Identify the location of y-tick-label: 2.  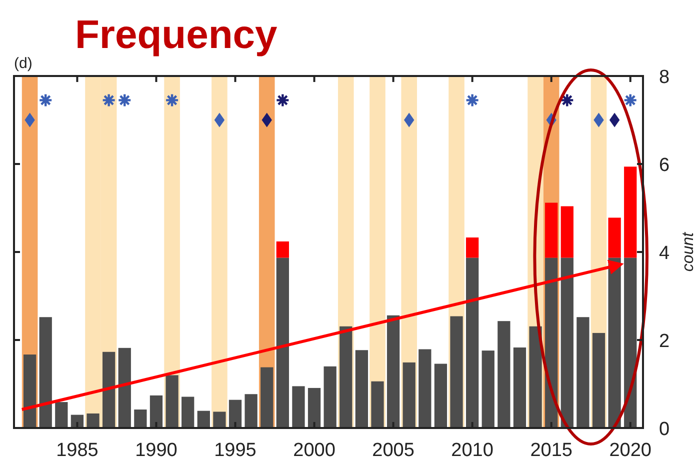
(664, 341).